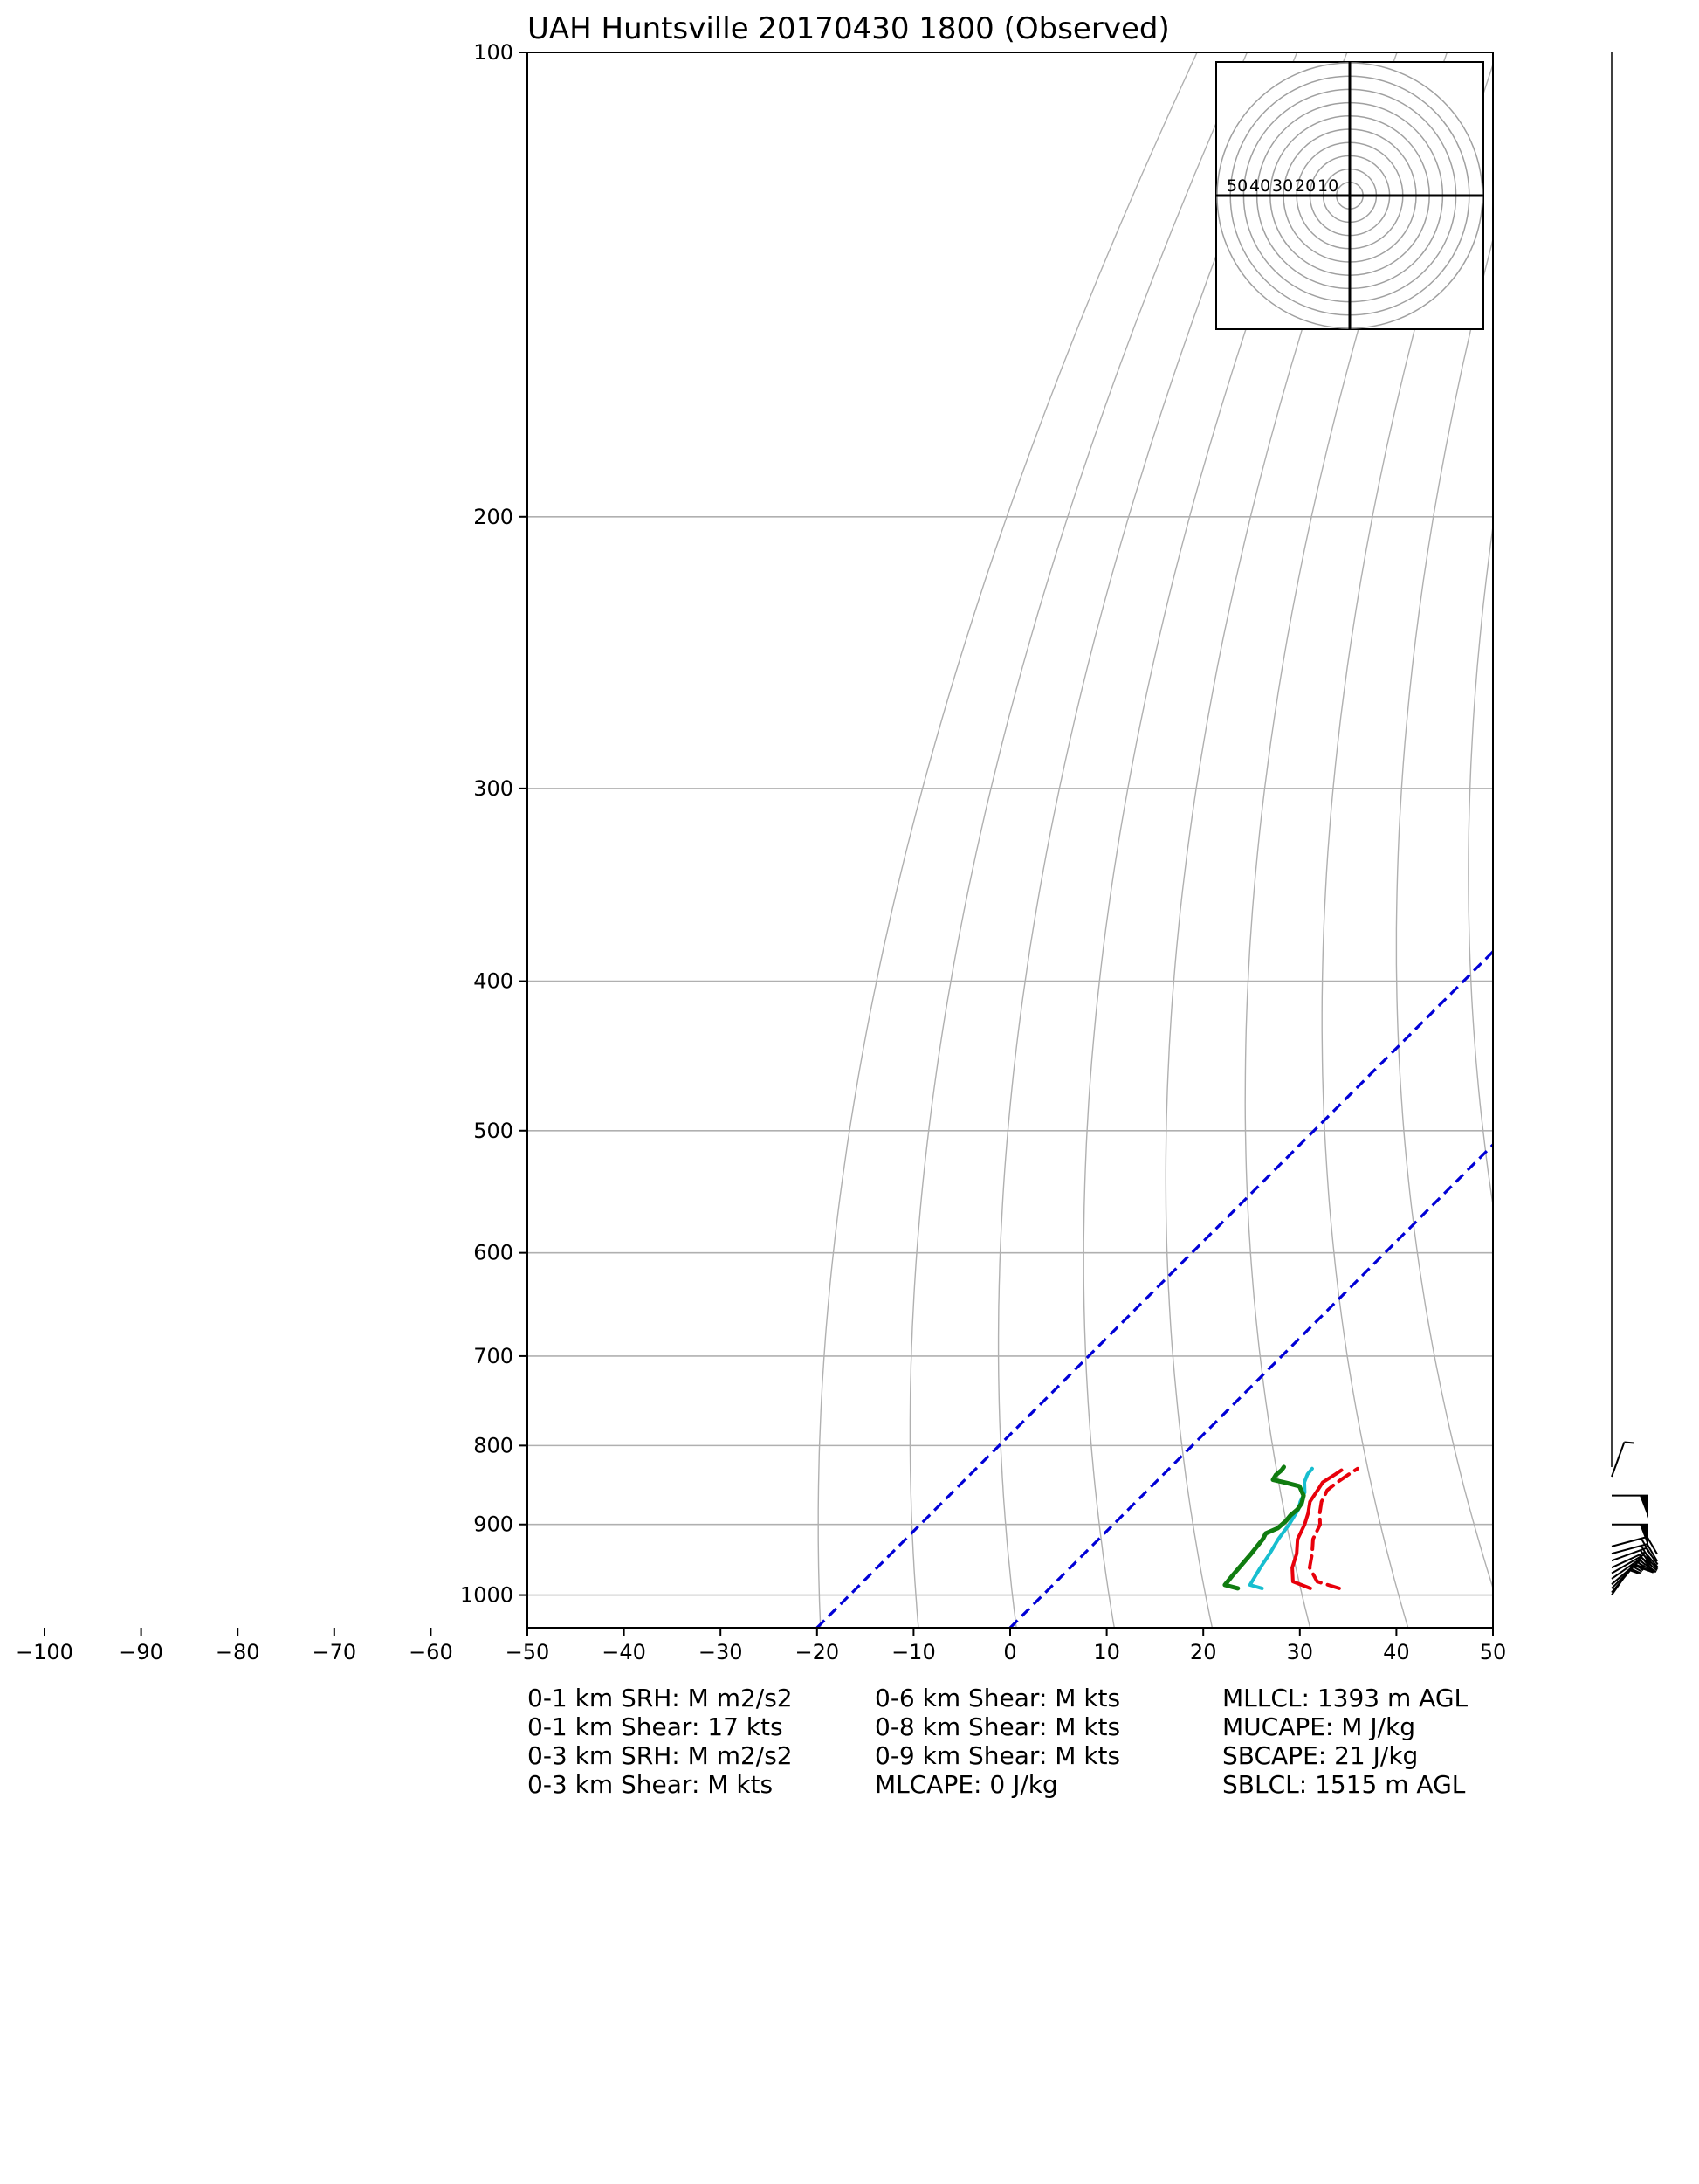  I want to click on temperature-tick-label: 30, so click(1300, 1652).